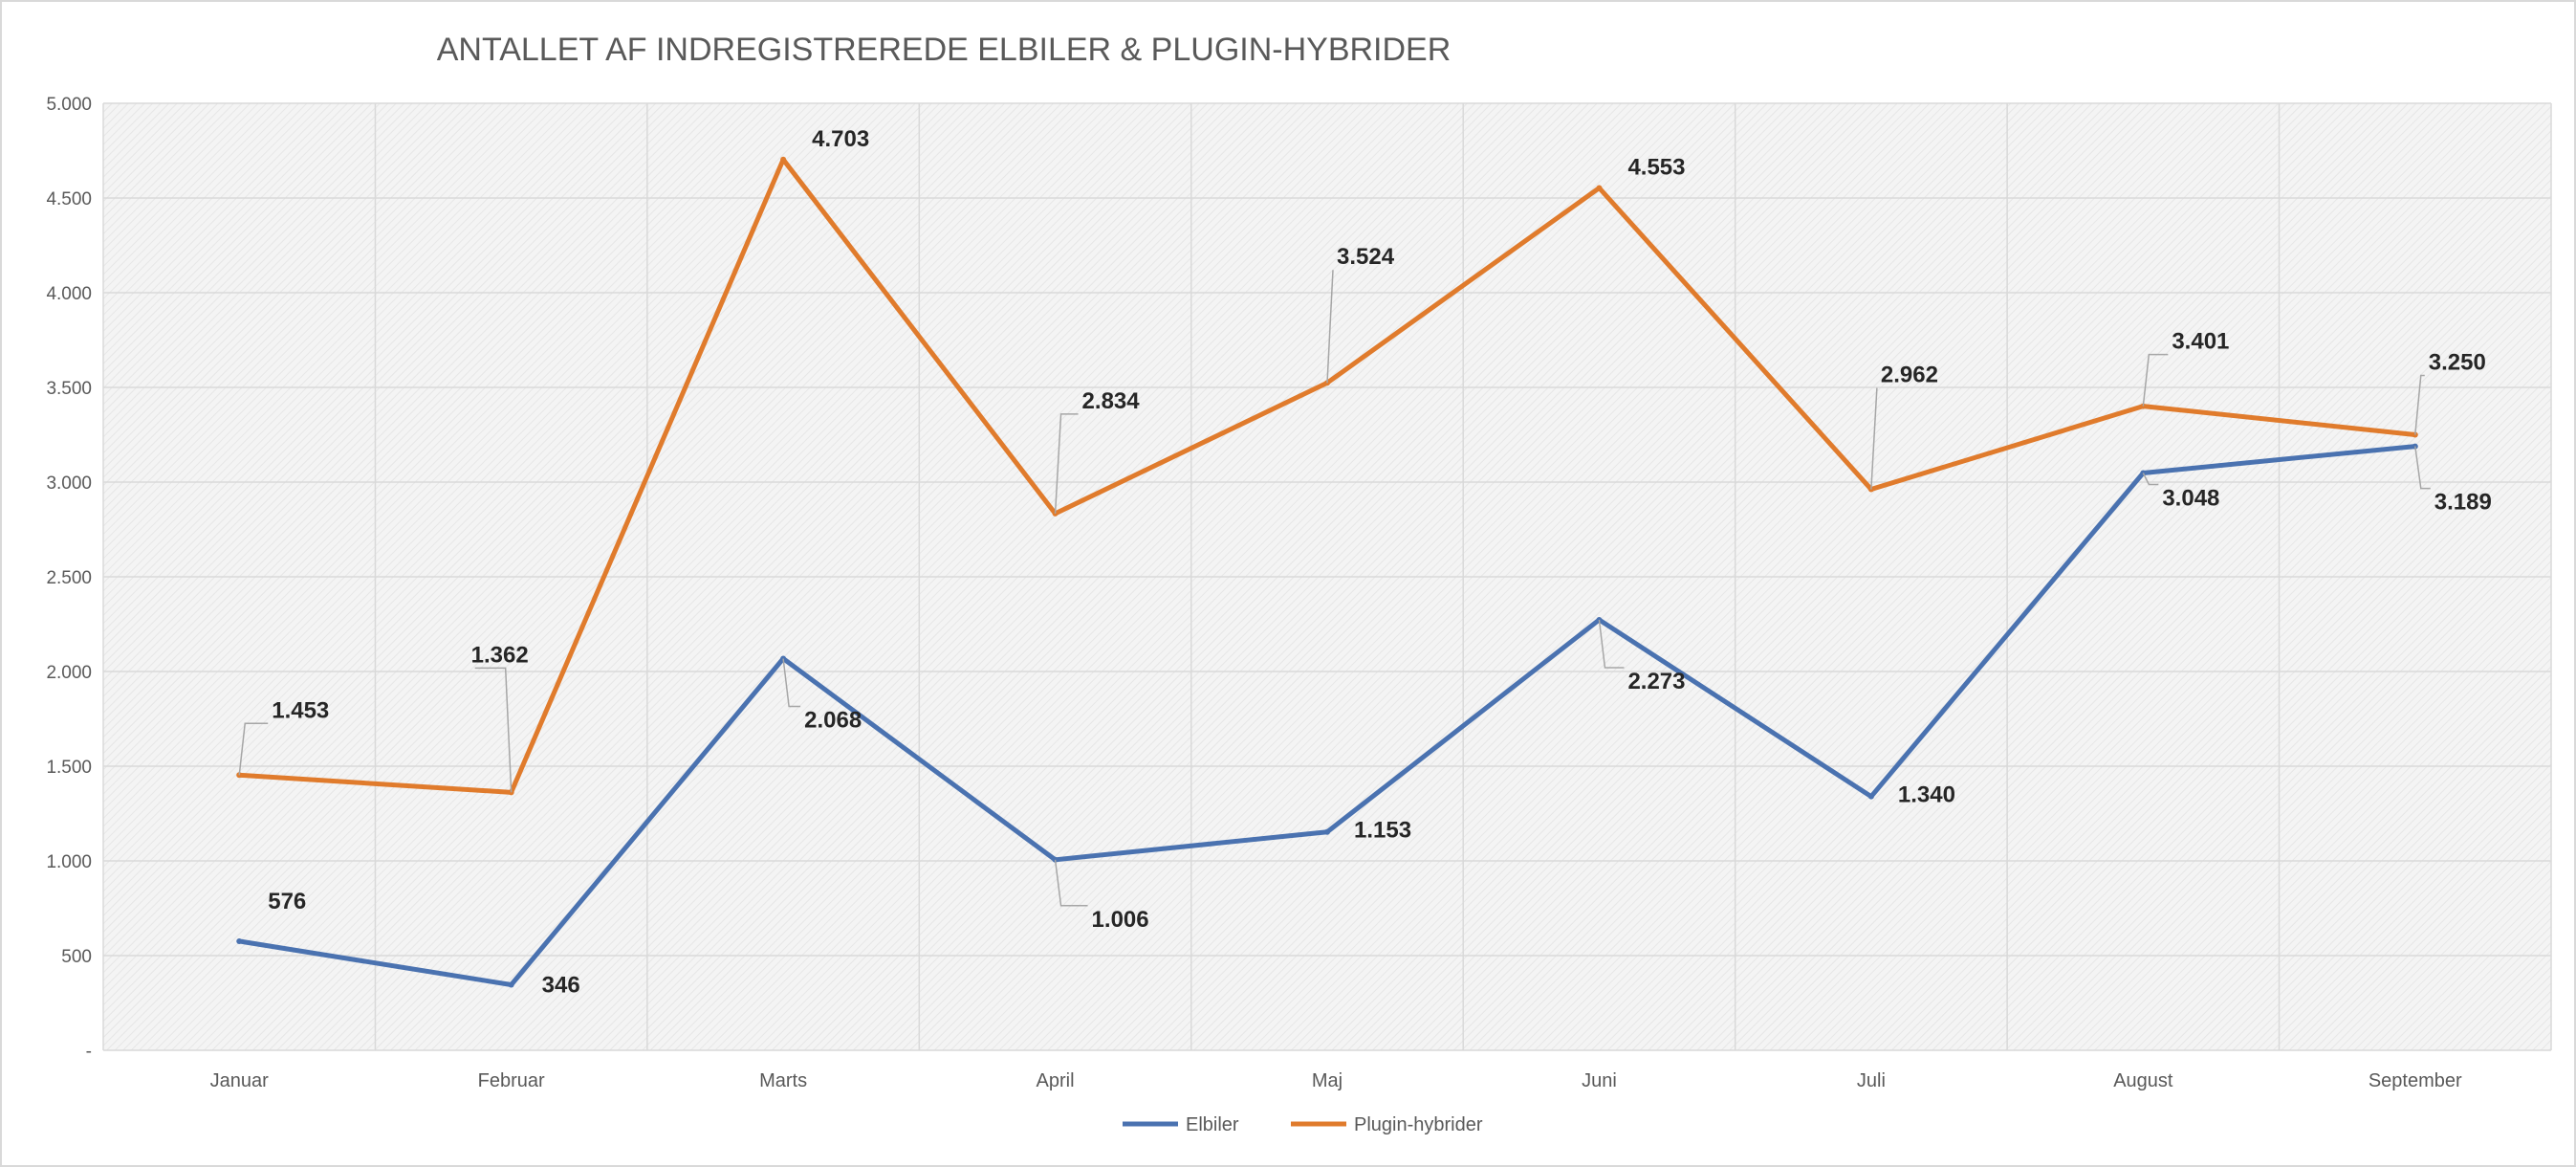 The height and width of the screenshot is (1167, 2576). What do you see at coordinates (1656, 681) in the screenshot?
I see `data-label: 2.273` at bounding box center [1656, 681].